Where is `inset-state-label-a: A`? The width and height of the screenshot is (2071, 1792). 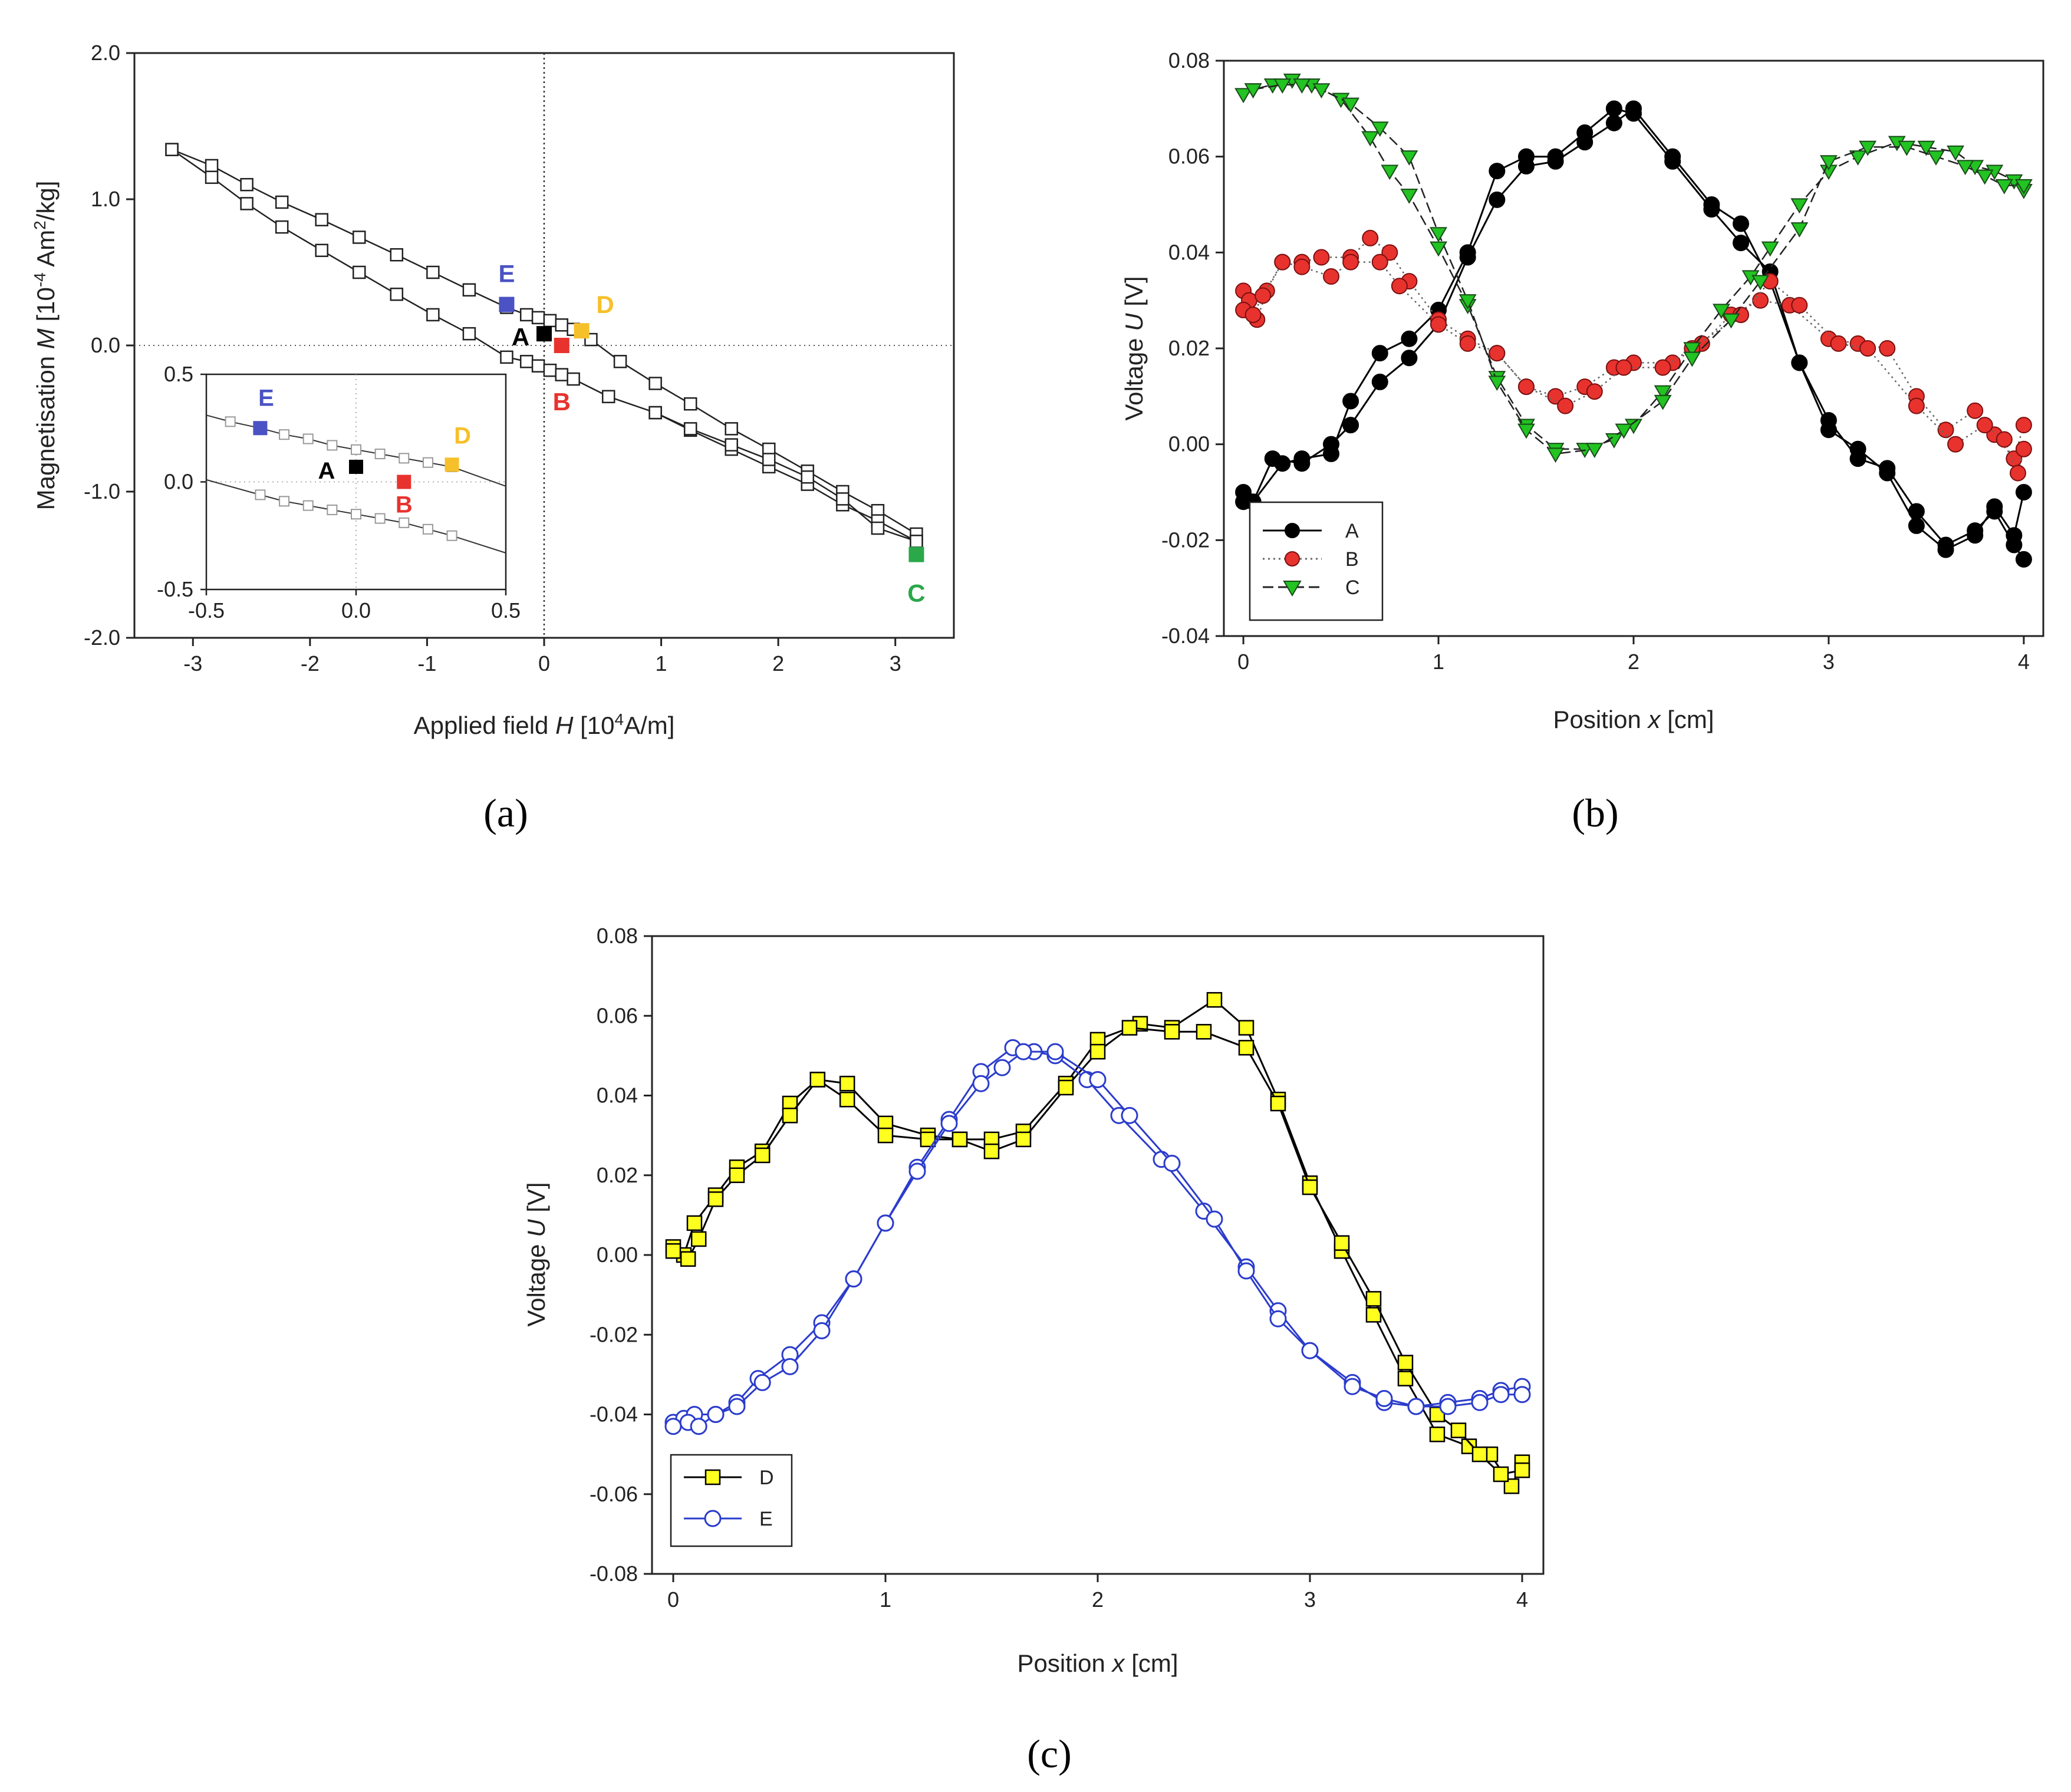
inset-state-label-a: A is located at coordinates (326, 471).